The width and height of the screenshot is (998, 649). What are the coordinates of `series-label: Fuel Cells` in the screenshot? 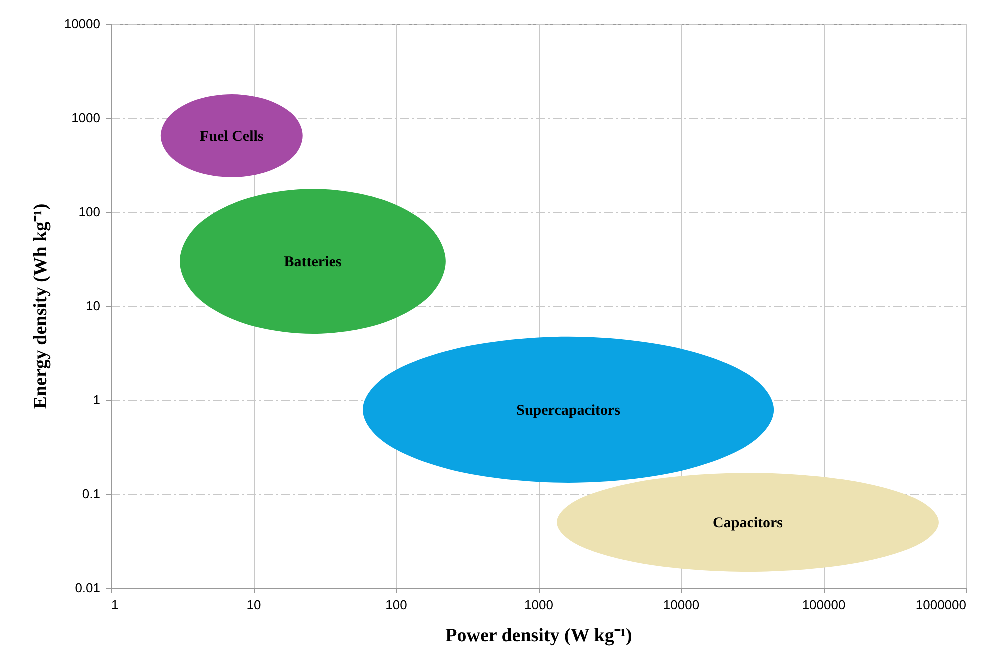 It's located at (232, 136).